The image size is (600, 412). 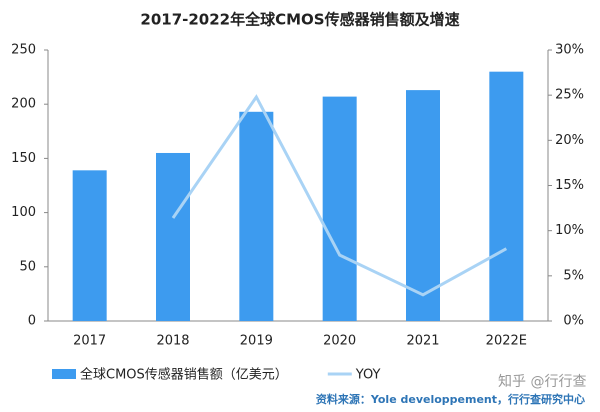 I want to click on y2-tick-label: 15%, so click(x=569, y=185).